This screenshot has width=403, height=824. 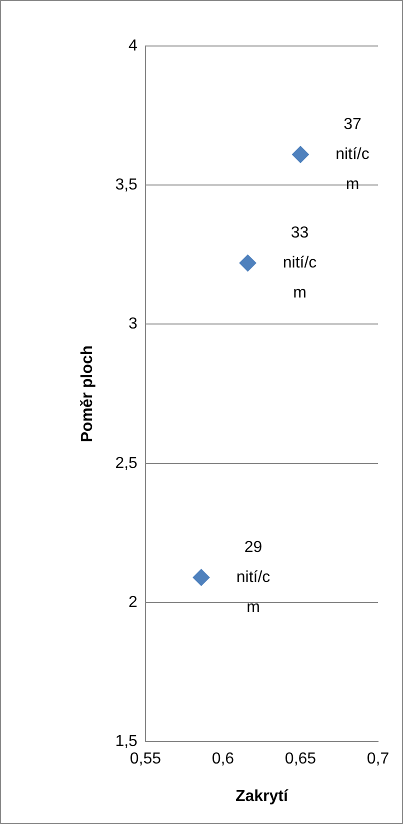 I want to click on annotation: 33 nití/cm, so click(x=299, y=263).